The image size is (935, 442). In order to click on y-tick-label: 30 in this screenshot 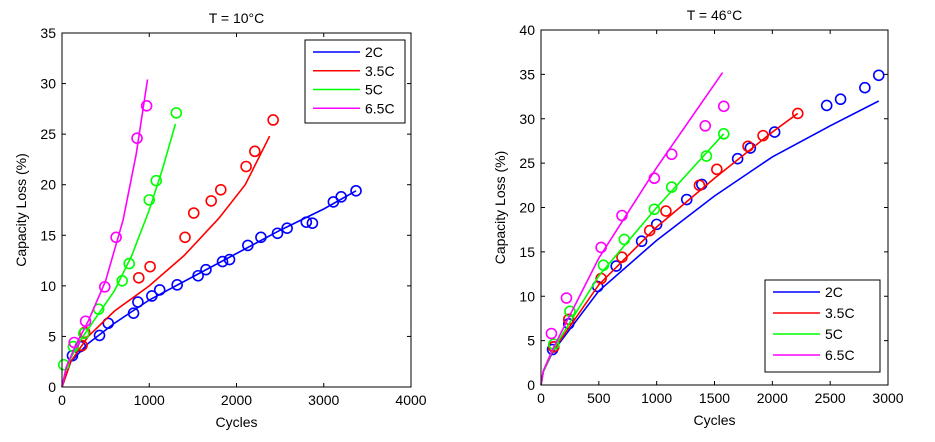, I will do `click(48, 84)`.